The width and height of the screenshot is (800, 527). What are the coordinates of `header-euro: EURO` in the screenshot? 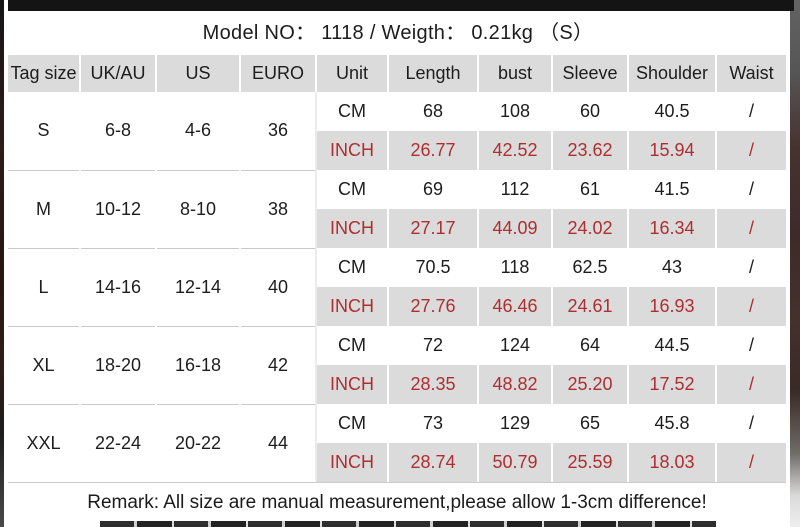 It's located at (278, 73).